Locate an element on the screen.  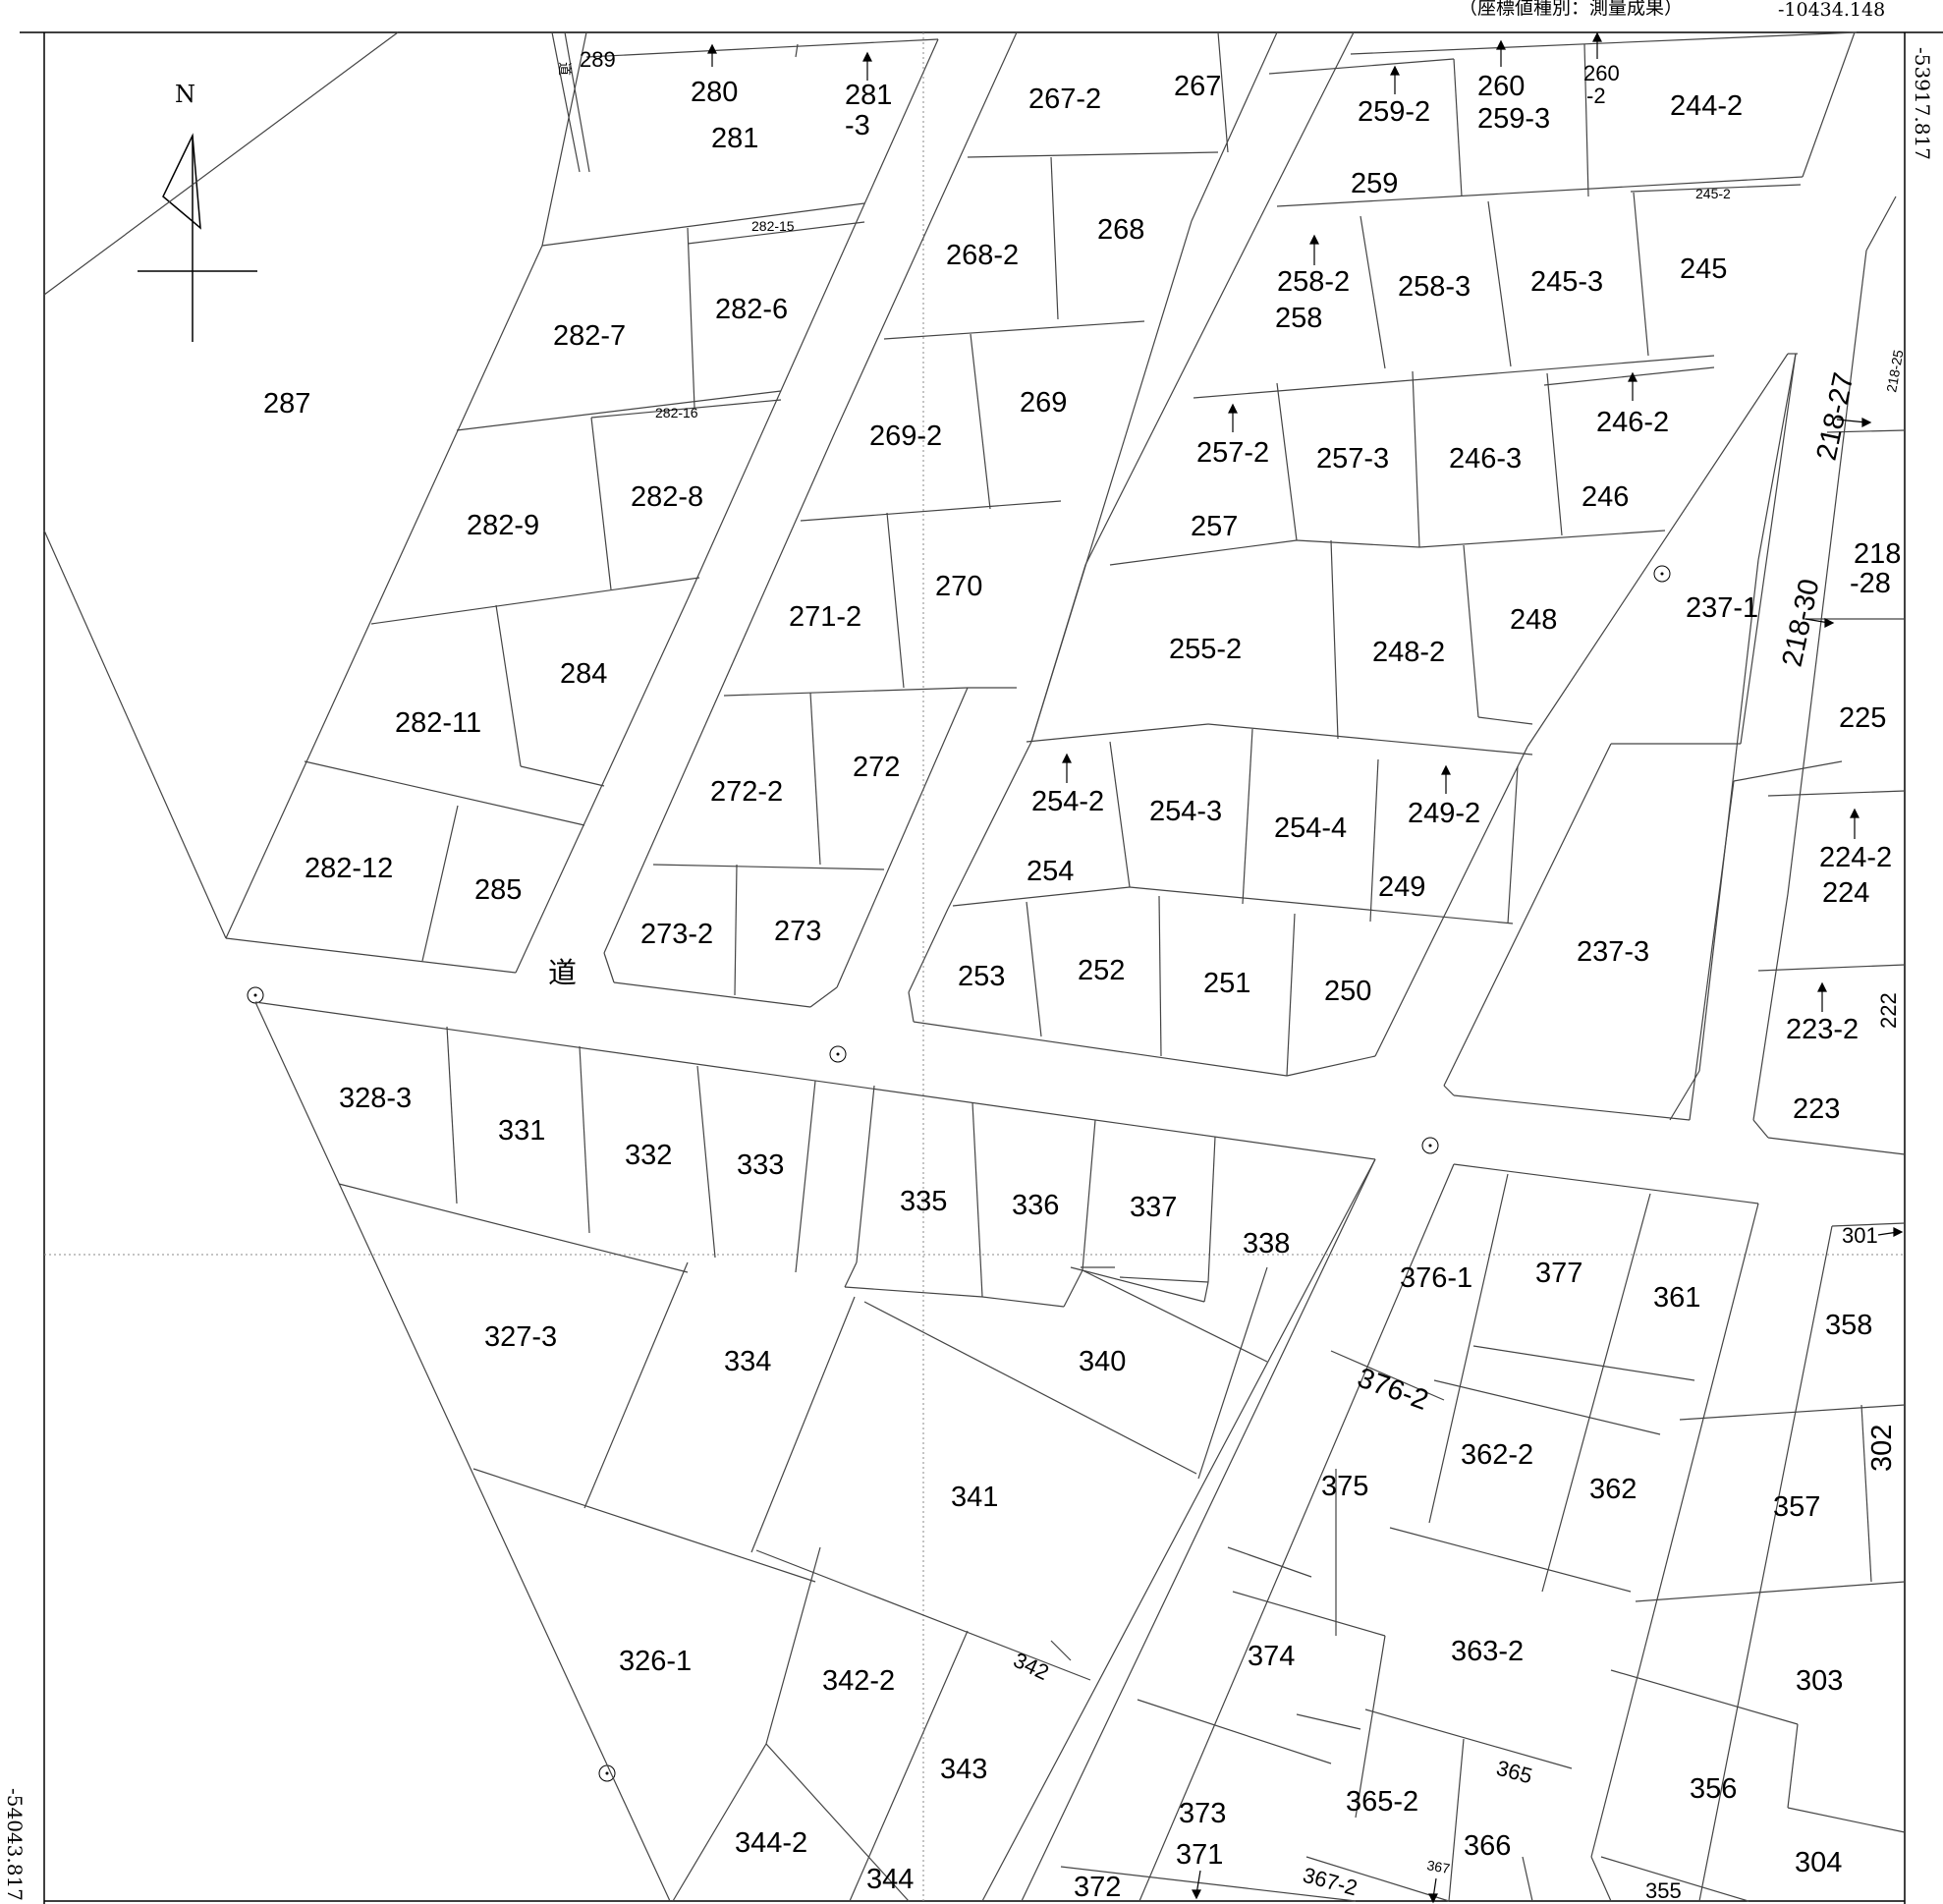
lot-label: 282-12 is located at coordinates (349, 868).